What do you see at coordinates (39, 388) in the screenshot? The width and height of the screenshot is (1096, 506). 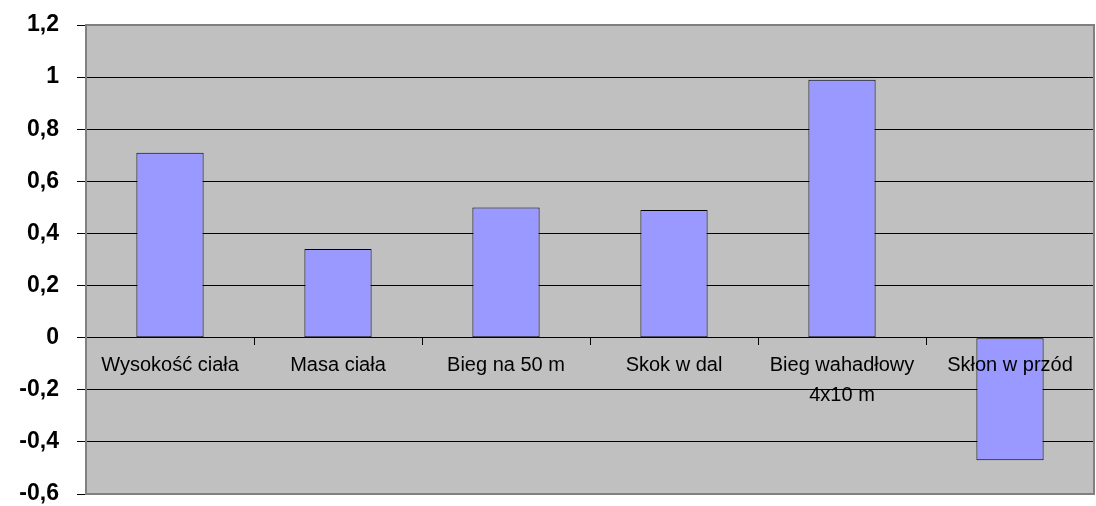 I see `y-tick-label: -0,2` at bounding box center [39, 388].